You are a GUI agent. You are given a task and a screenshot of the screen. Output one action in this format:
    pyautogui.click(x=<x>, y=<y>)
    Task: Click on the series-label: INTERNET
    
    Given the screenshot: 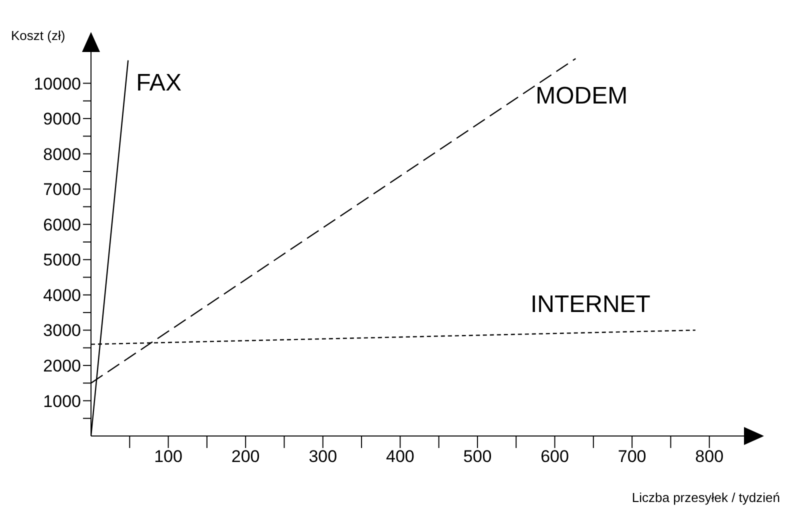 What is the action you would take?
    pyautogui.click(x=590, y=304)
    